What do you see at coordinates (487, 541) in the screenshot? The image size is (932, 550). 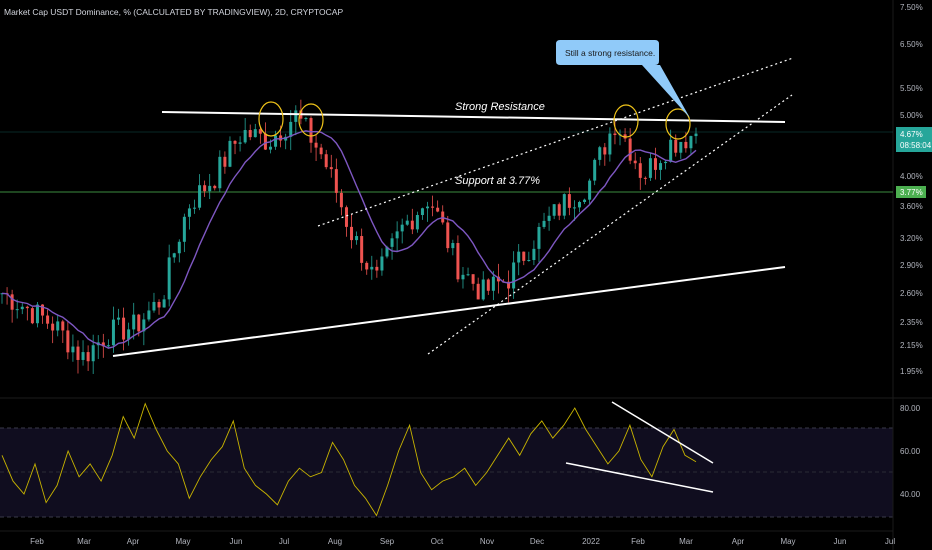 I see `time-tick-label: Nov` at bounding box center [487, 541].